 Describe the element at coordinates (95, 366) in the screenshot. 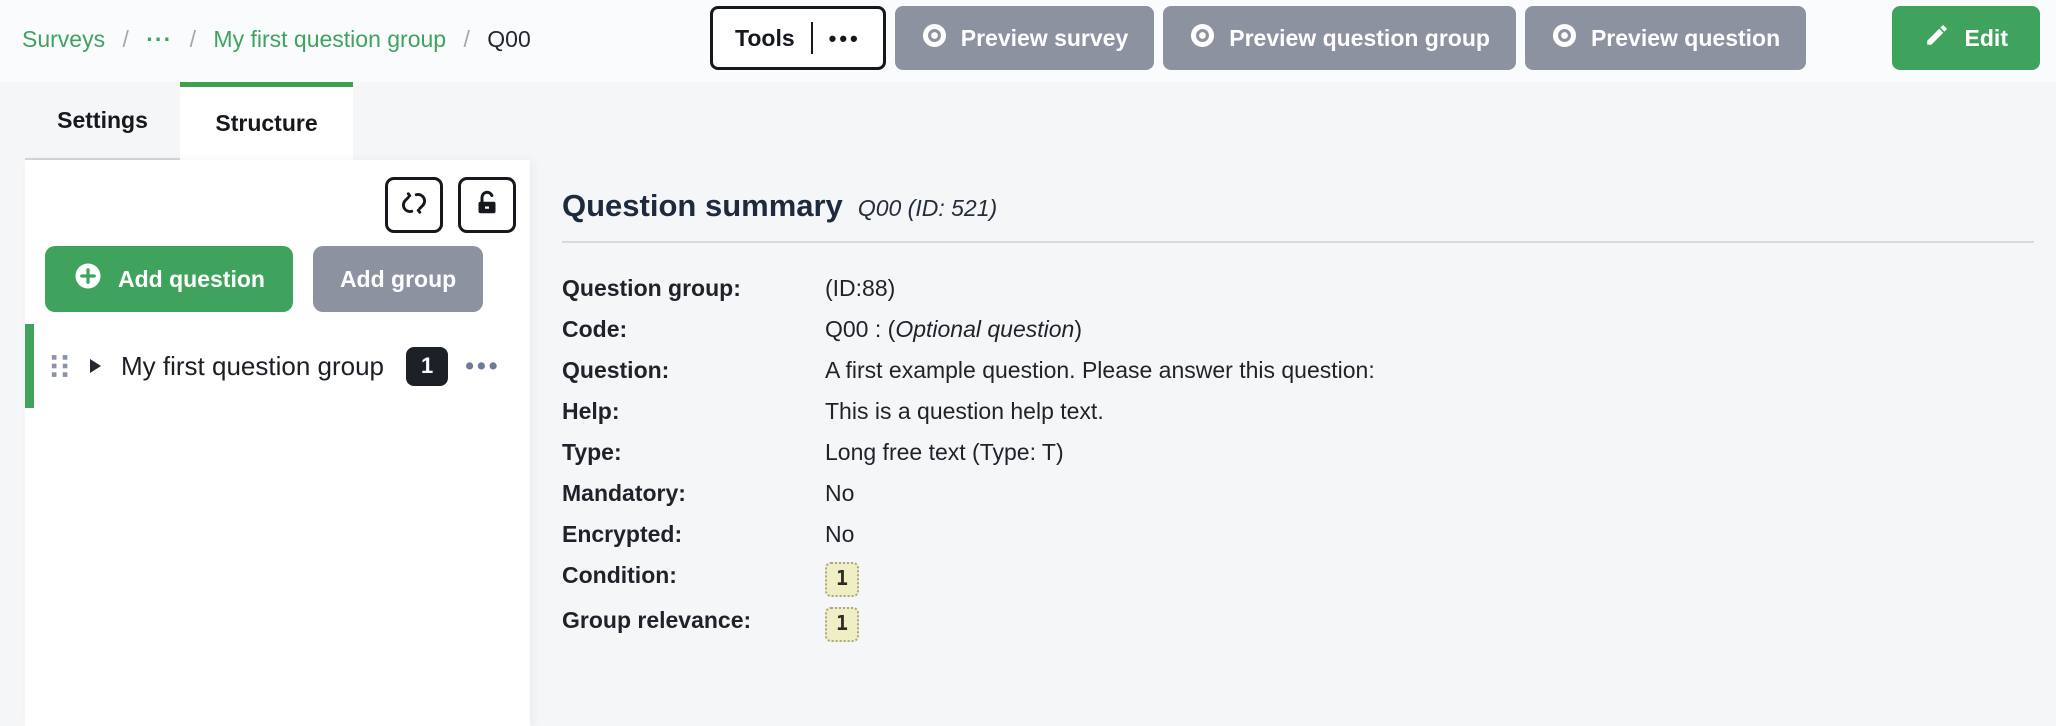

I see `expand-caret-icon` at that location.